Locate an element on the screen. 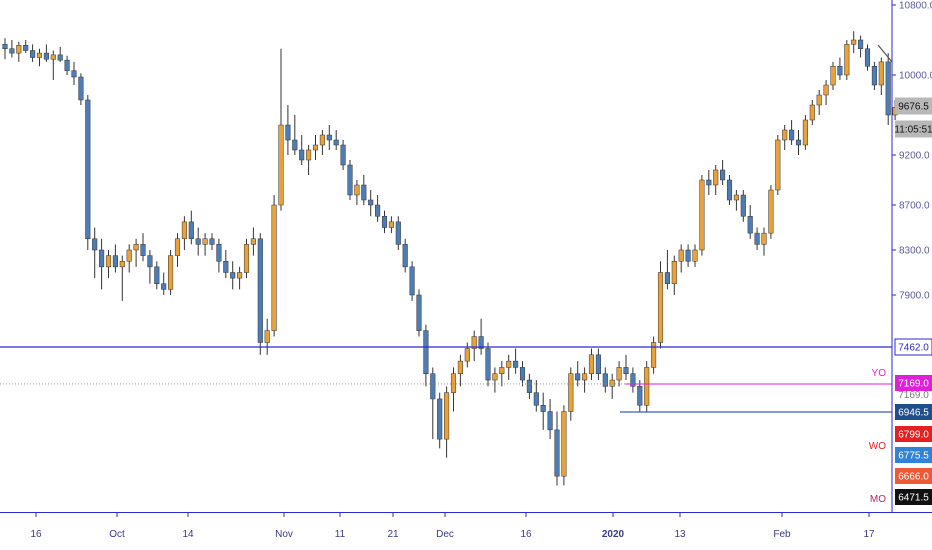  x-tick-label: 13 is located at coordinates (680, 534).